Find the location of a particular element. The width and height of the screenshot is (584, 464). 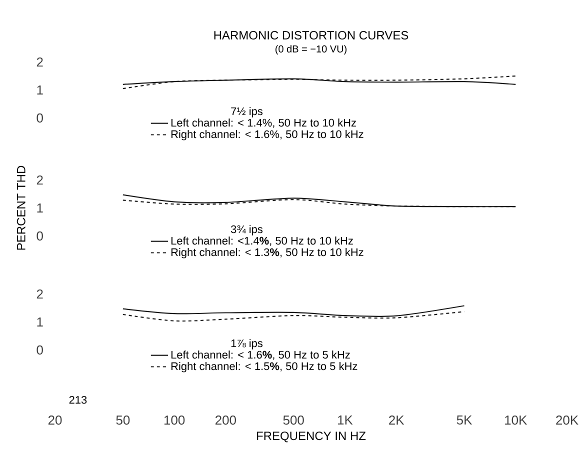

x-tick-label: 500 is located at coordinates (293, 420).